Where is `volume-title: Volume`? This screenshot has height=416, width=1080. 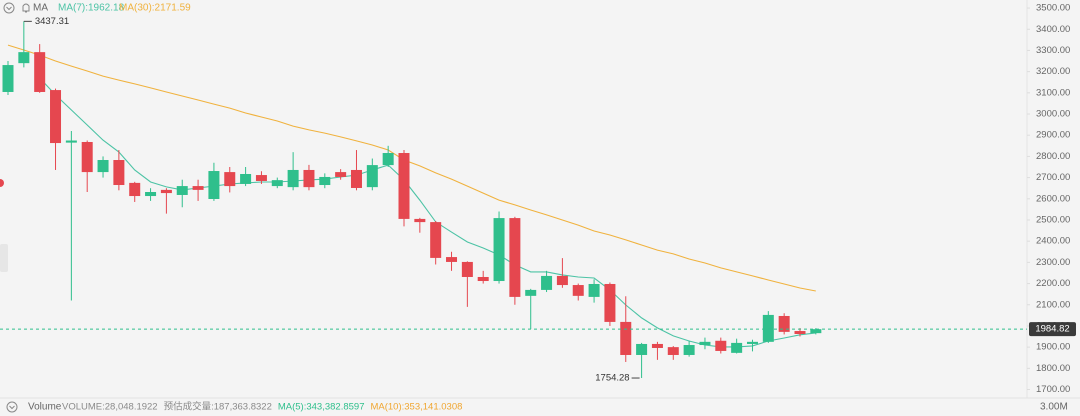
volume-title: Volume is located at coordinates (45, 407).